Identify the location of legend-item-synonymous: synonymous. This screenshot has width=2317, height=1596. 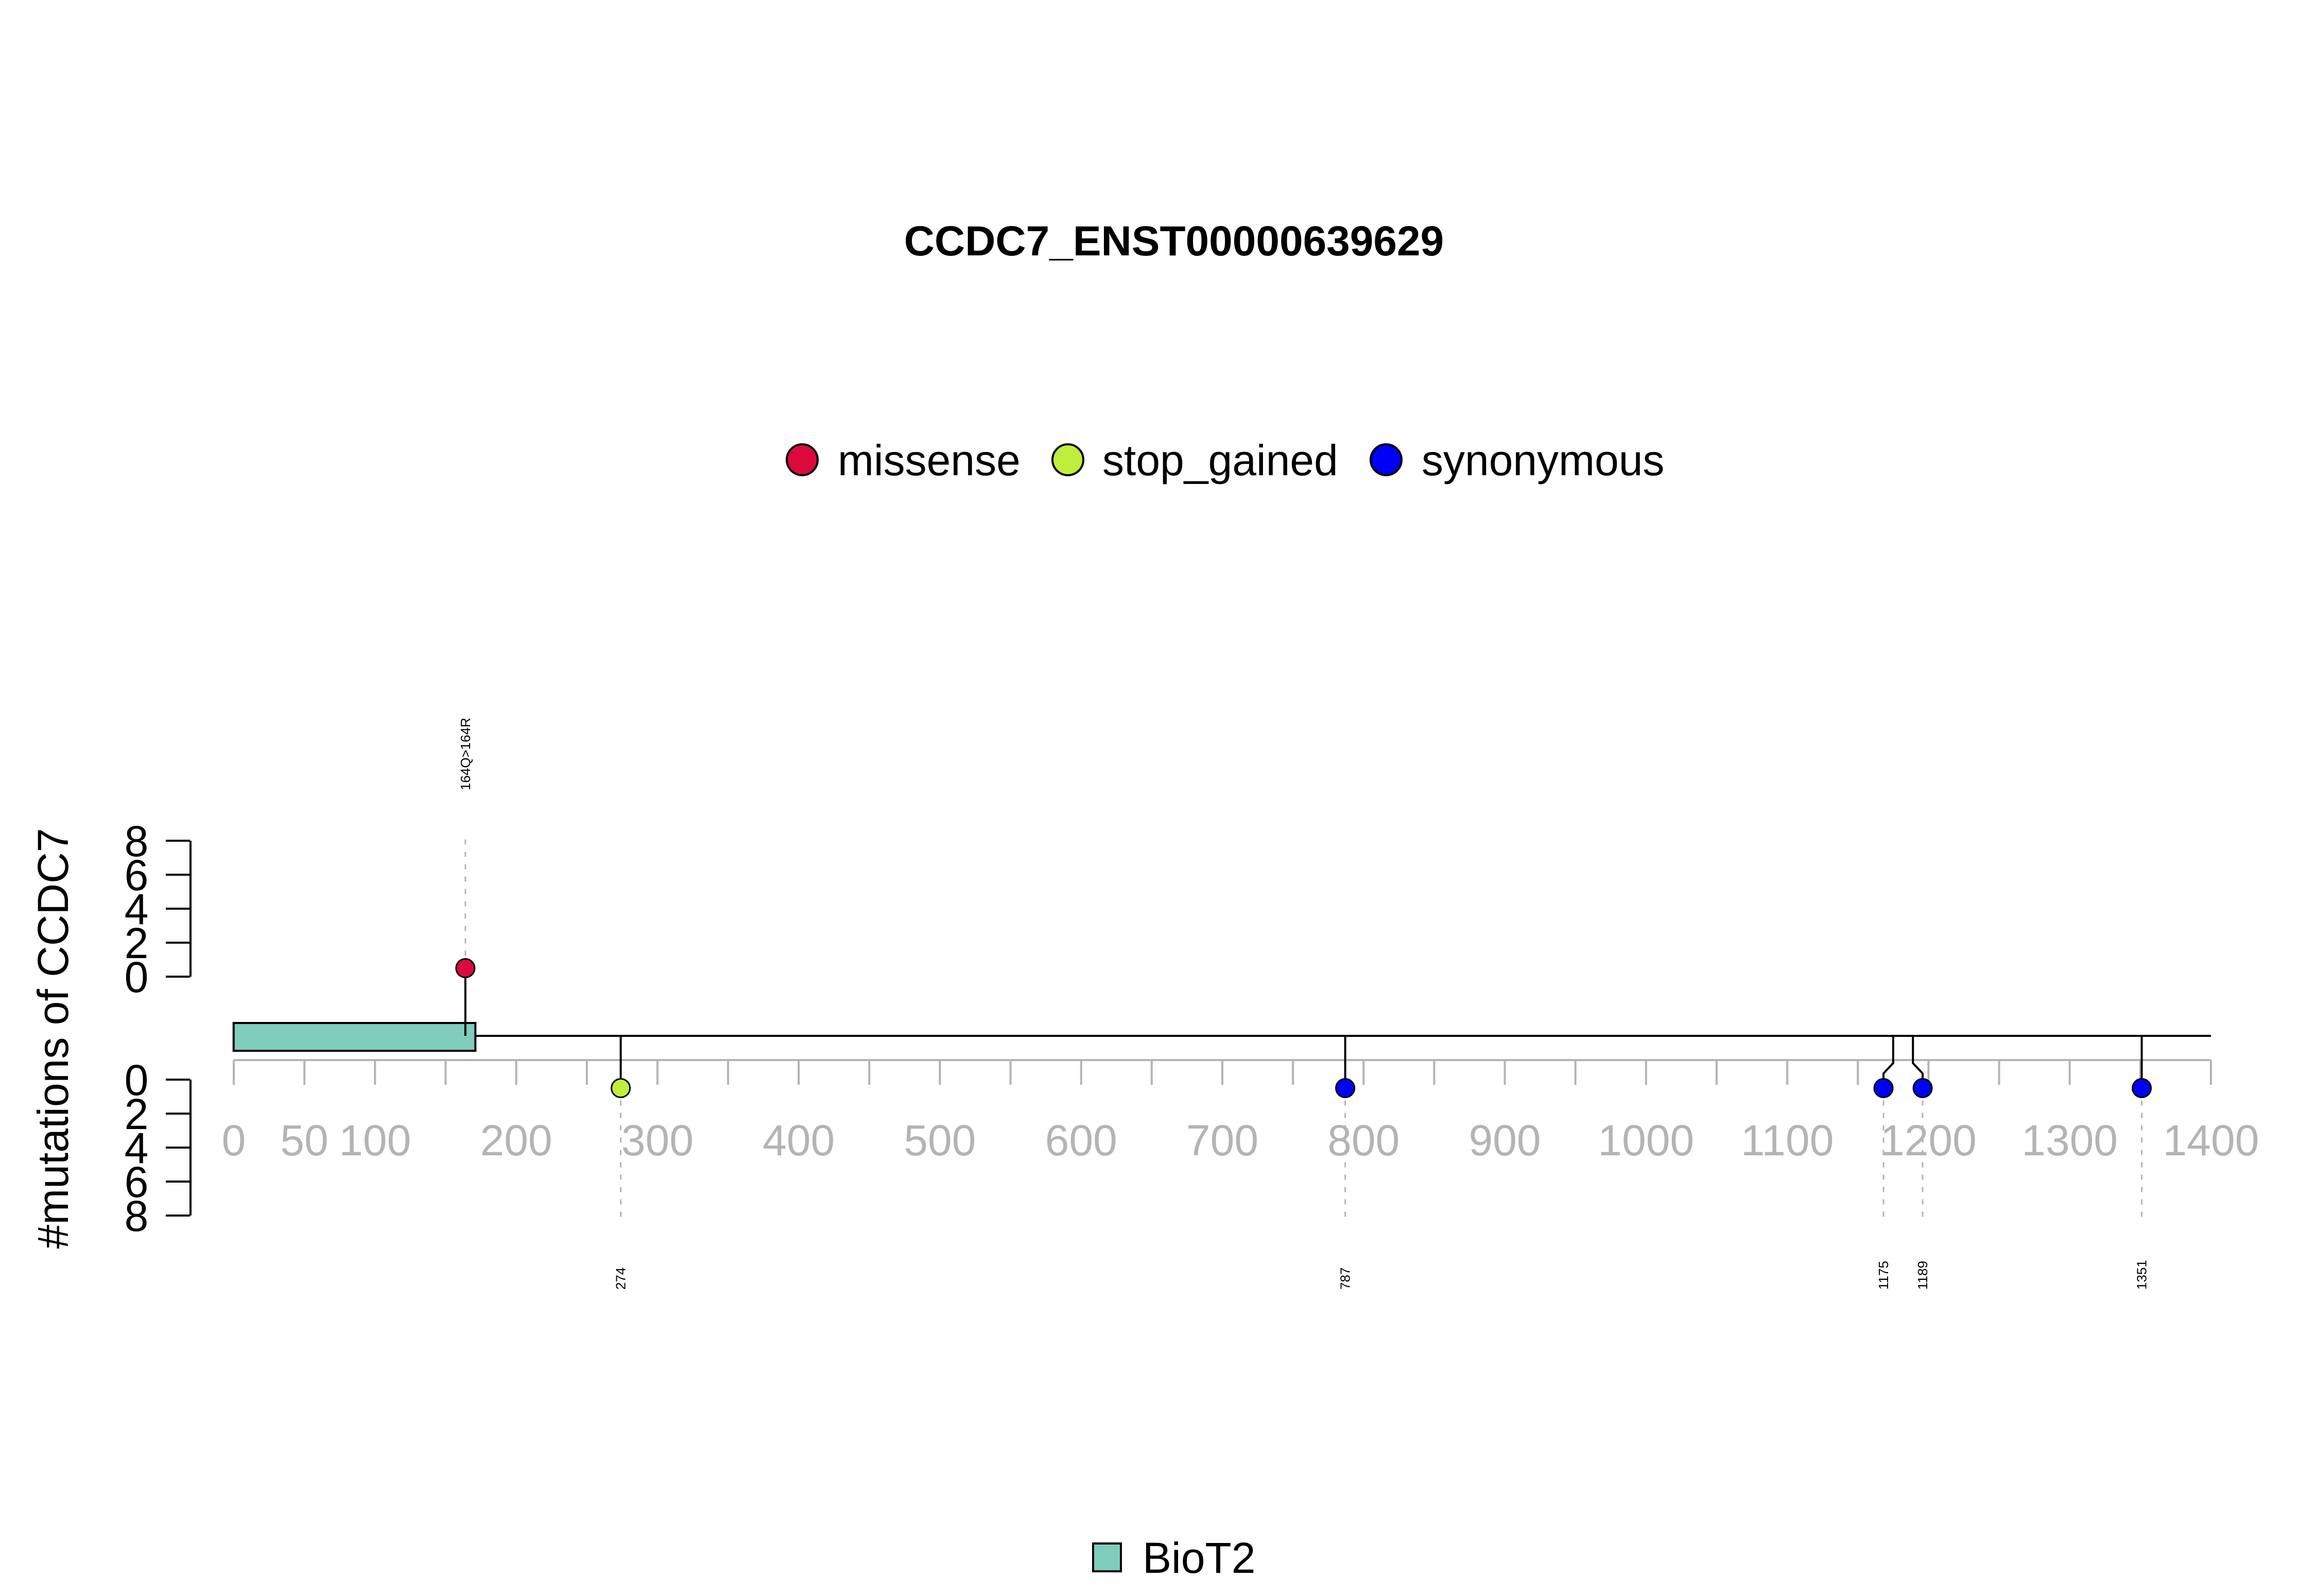
(1517, 460).